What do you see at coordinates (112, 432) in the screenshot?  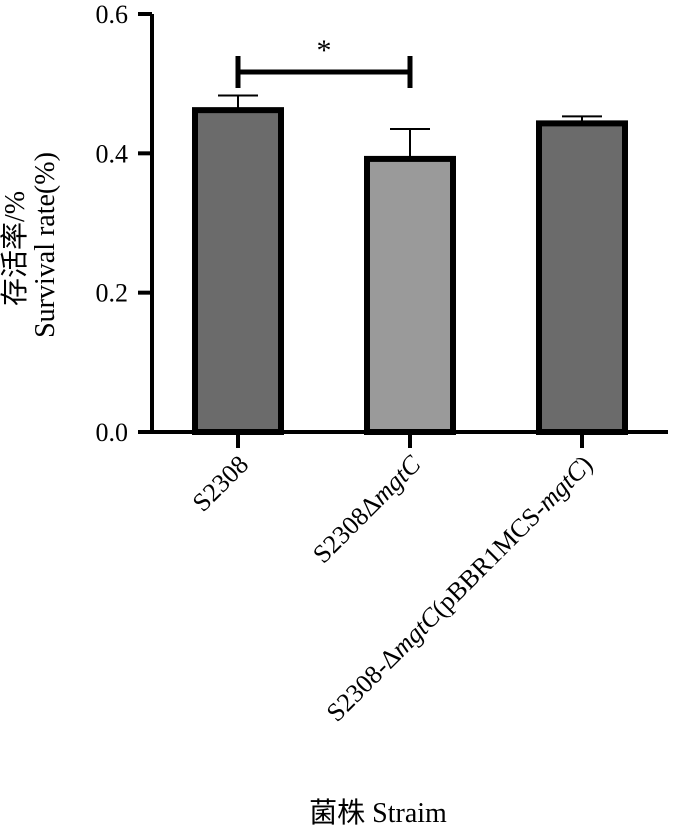 I see `y-tick-label: 0.0` at bounding box center [112, 432].